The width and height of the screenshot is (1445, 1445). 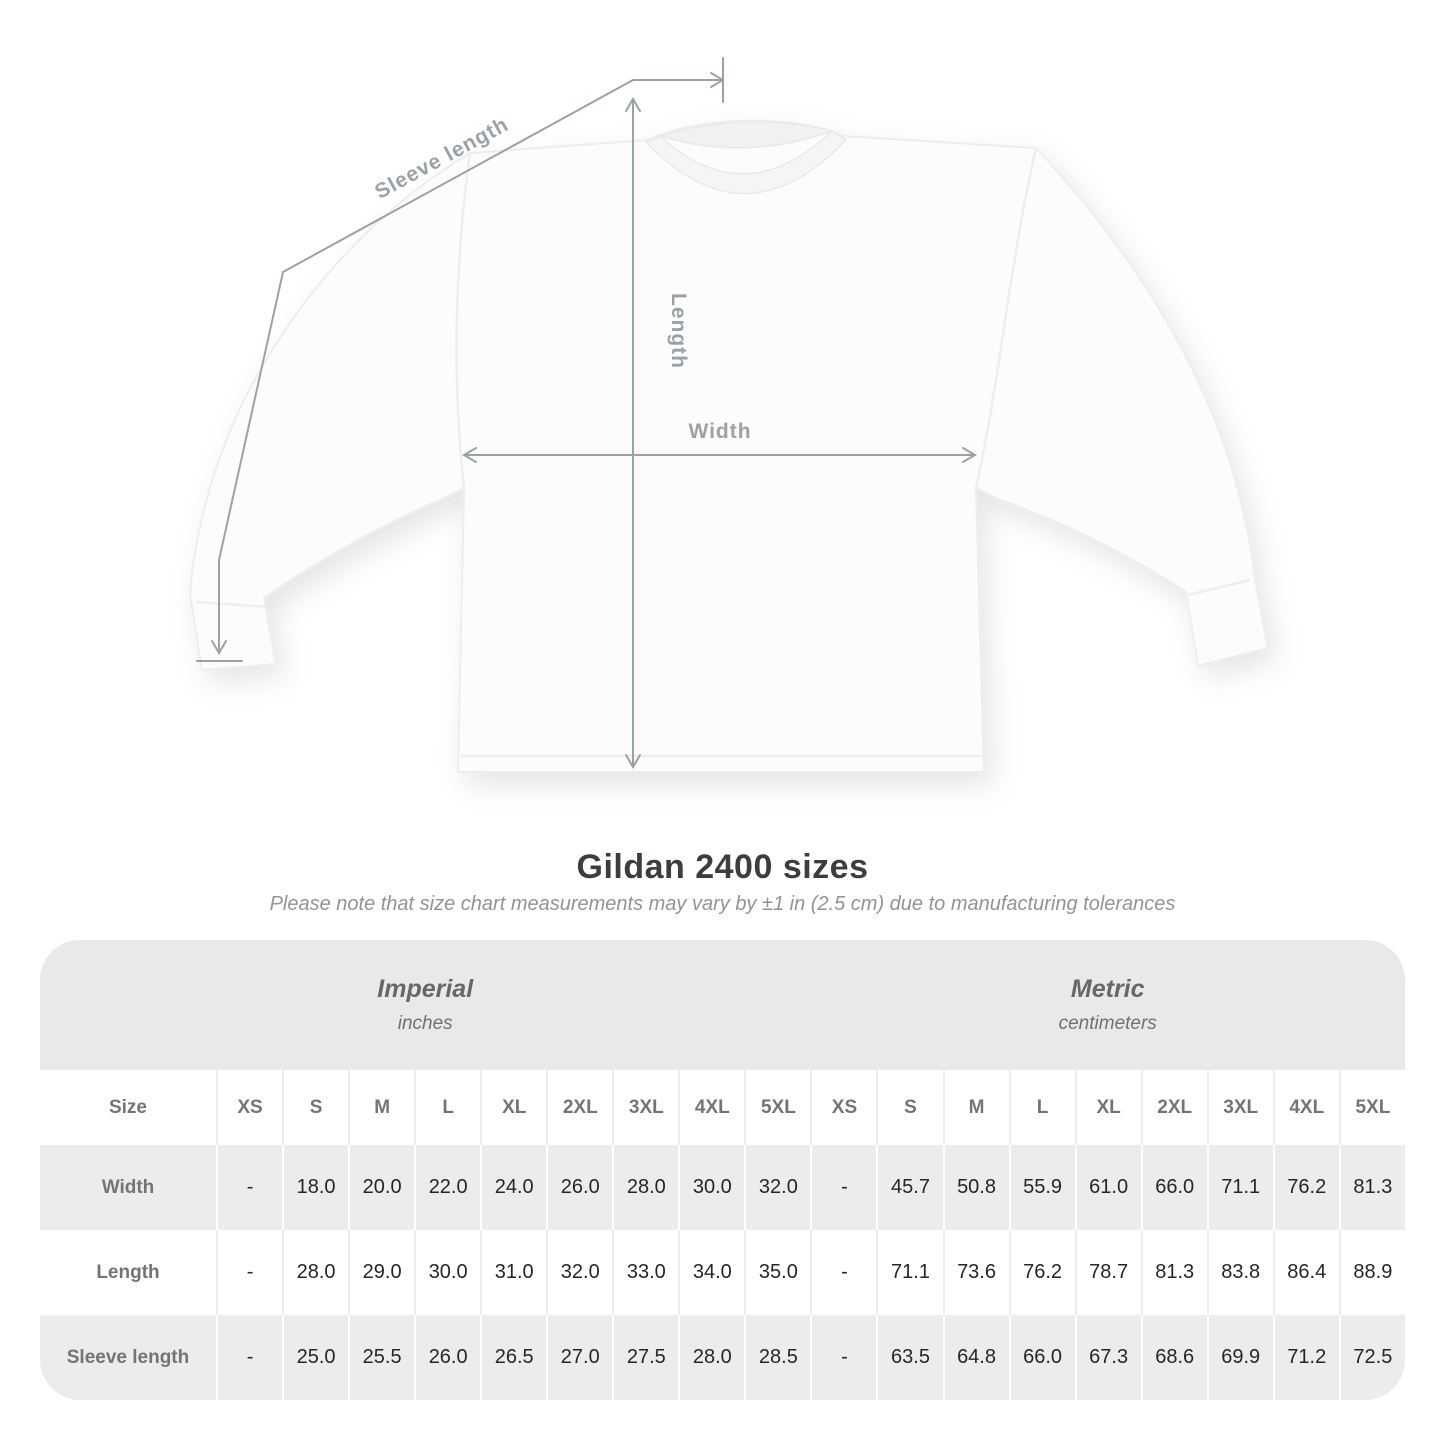 What do you see at coordinates (1371, 1357) in the screenshot?
I see `value-cell: 72.5` at bounding box center [1371, 1357].